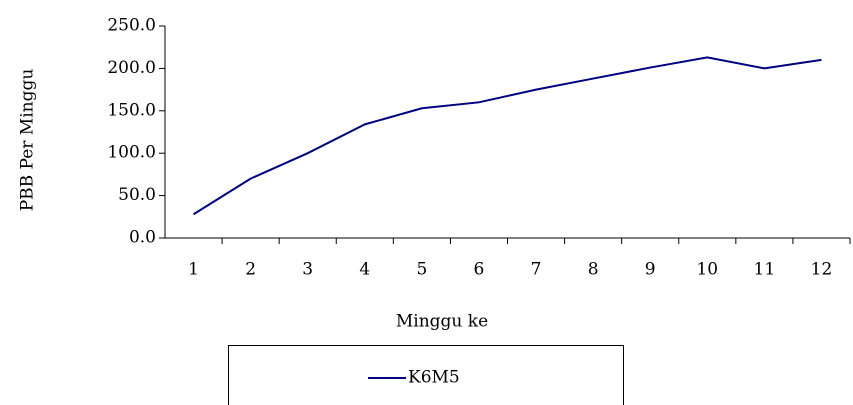  I want to click on y-tick-label: 0.0, so click(142, 238).